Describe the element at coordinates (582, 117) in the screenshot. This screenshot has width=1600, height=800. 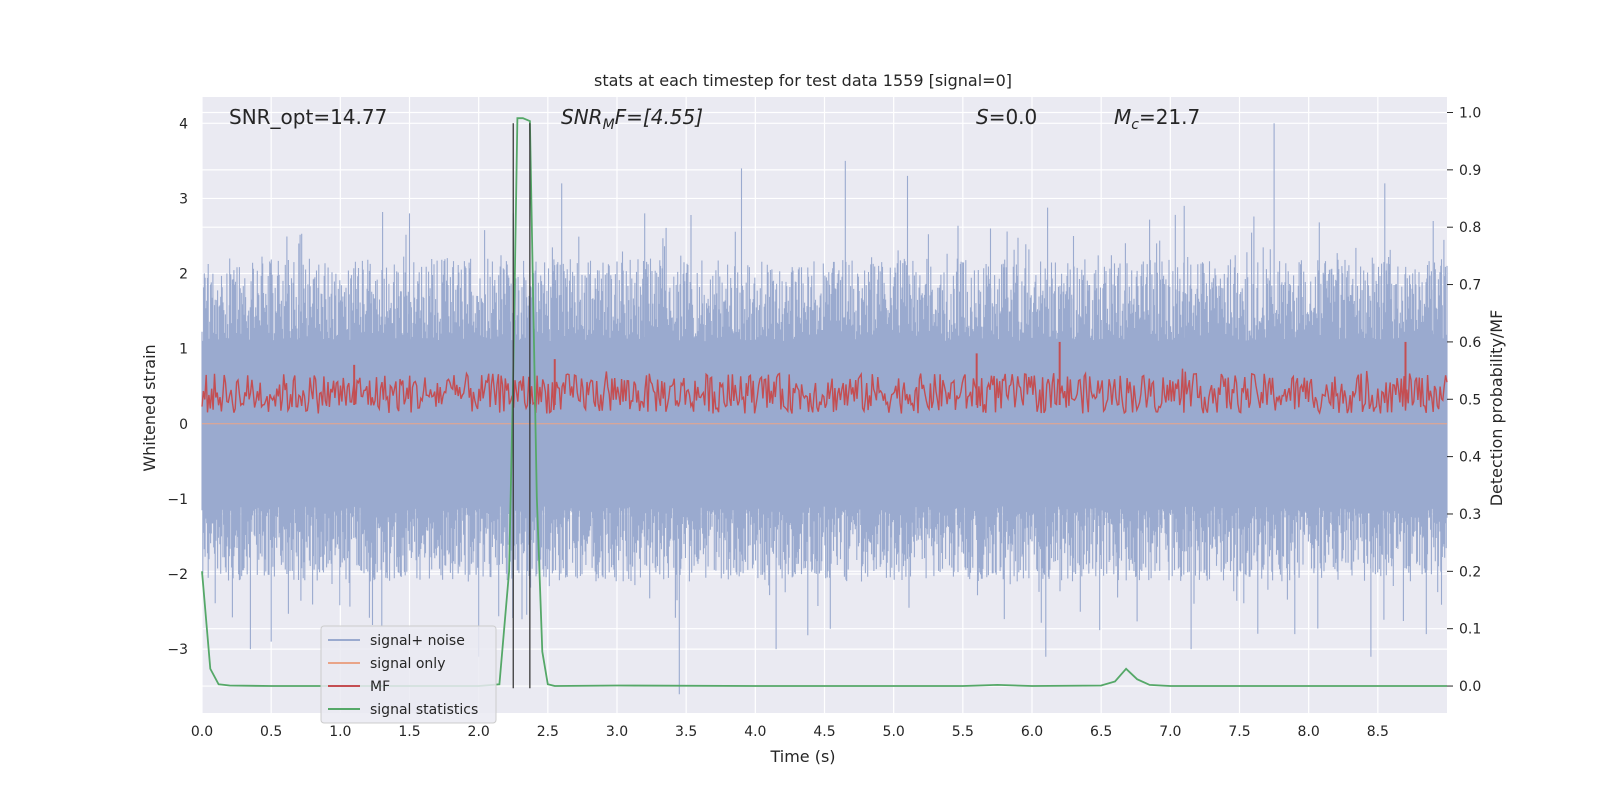
I see `annotation-snr-mf-base: SNR` at that location.